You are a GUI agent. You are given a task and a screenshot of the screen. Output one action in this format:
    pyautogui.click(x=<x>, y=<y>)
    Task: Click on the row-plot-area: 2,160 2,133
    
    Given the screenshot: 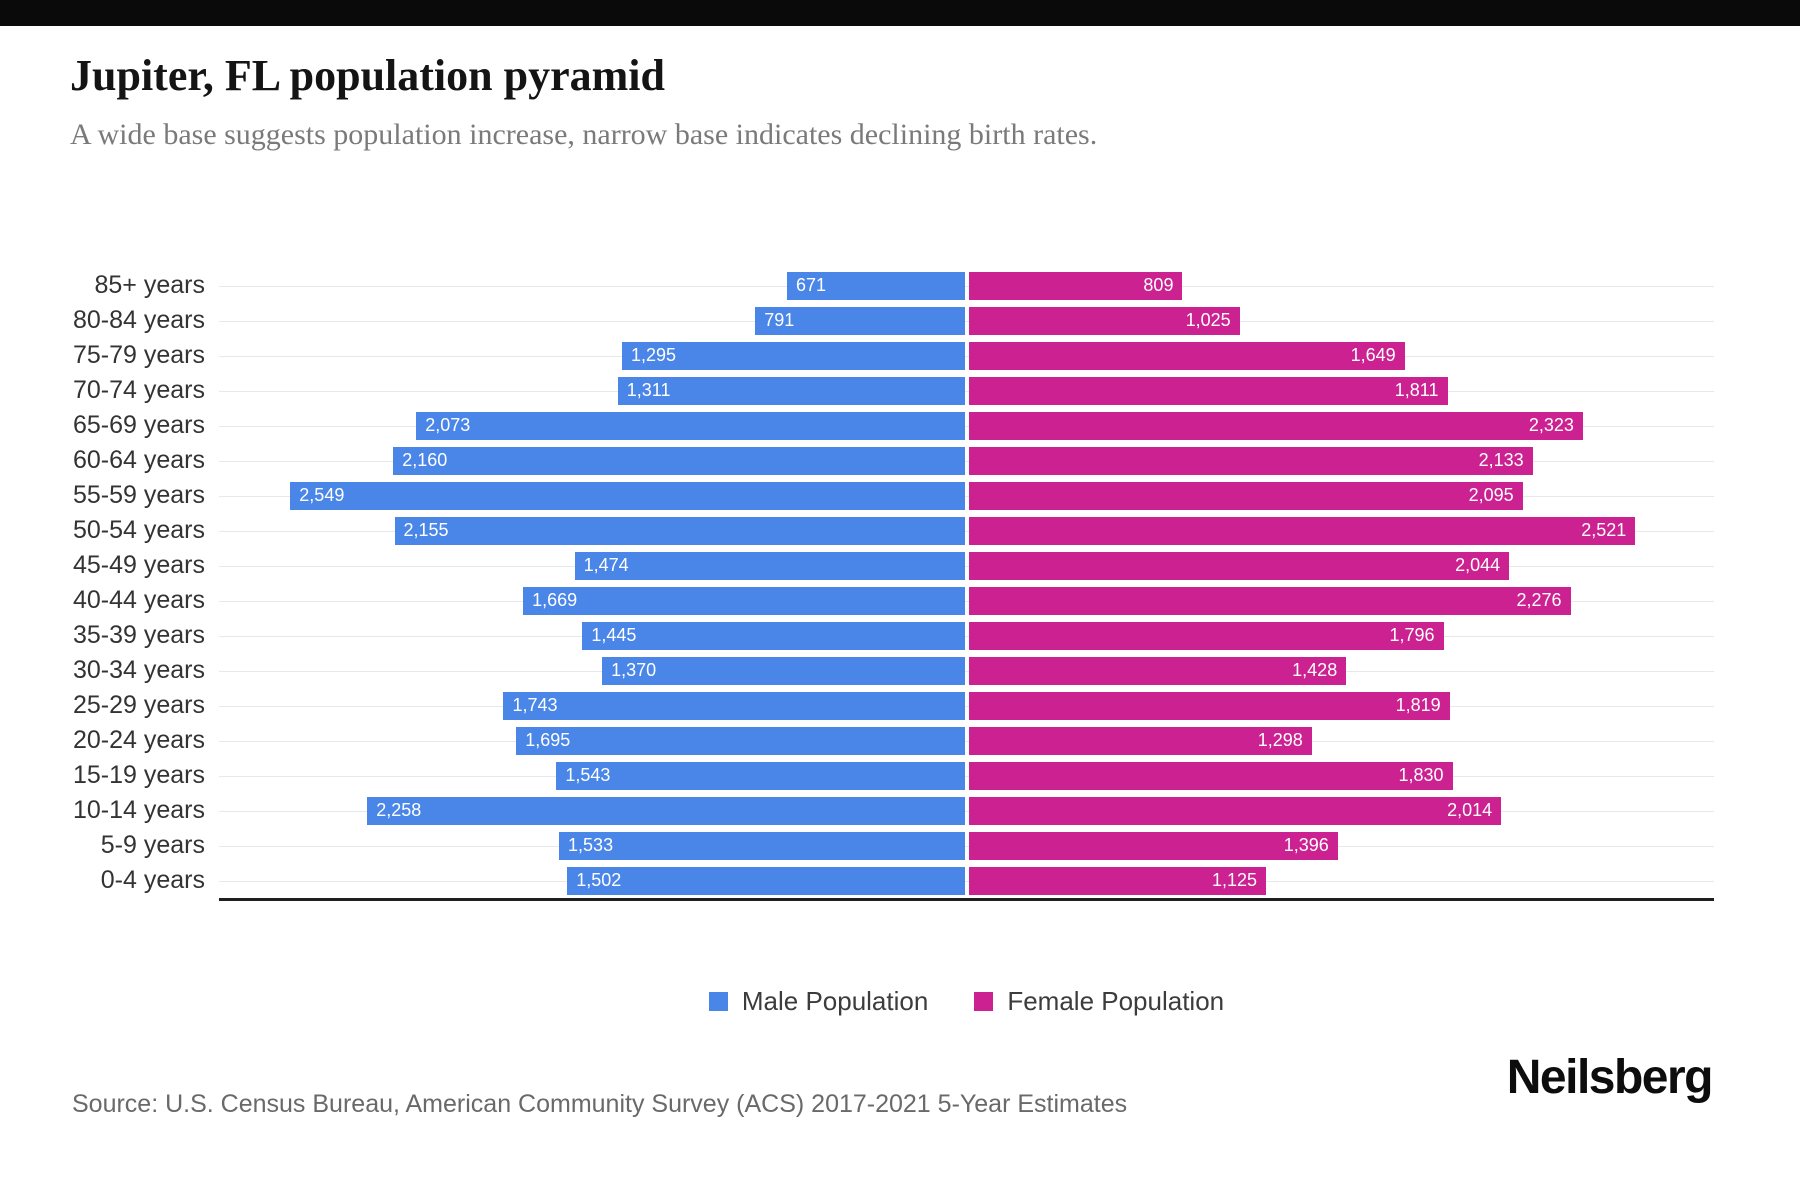 What is the action you would take?
    pyautogui.click(x=966, y=460)
    